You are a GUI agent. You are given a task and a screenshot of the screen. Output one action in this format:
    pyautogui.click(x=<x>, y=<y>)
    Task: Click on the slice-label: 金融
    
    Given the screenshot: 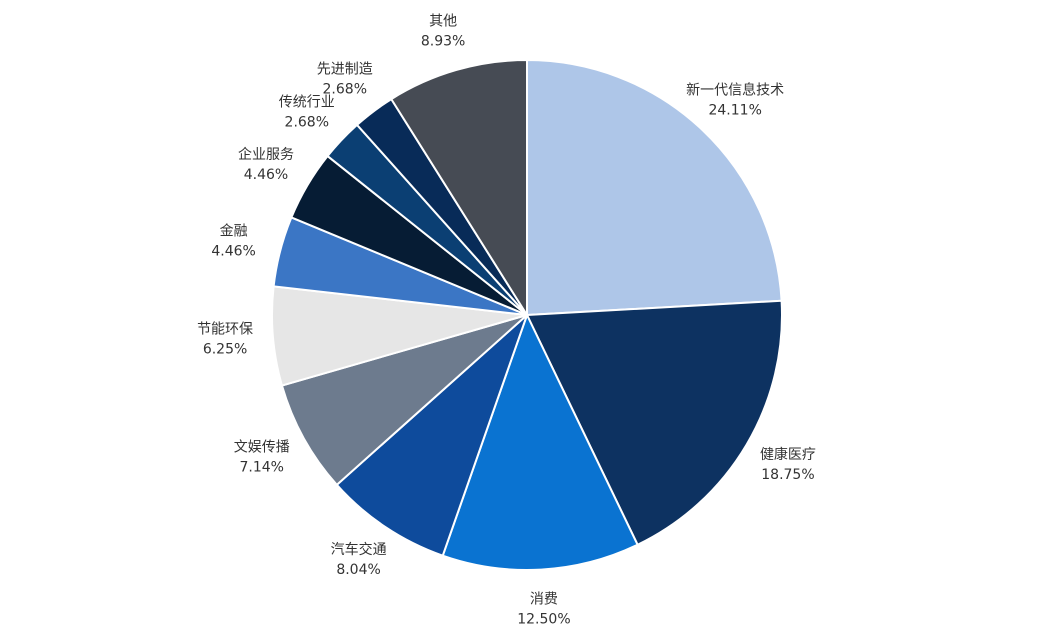 What is the action you would take?
    pyautogui.click(x=234, y=231)
    